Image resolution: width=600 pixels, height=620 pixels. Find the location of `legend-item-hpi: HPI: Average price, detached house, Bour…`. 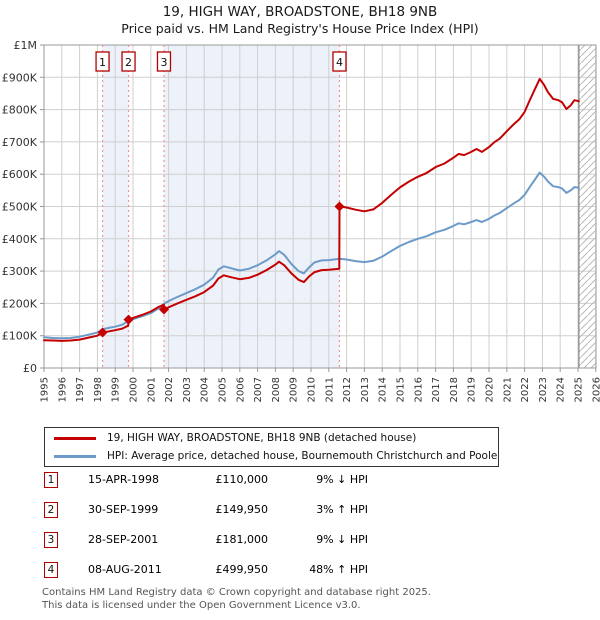

legend-item-hpi: HPI: Average price, detached house, Bour… is located at coordinates (271, 456).